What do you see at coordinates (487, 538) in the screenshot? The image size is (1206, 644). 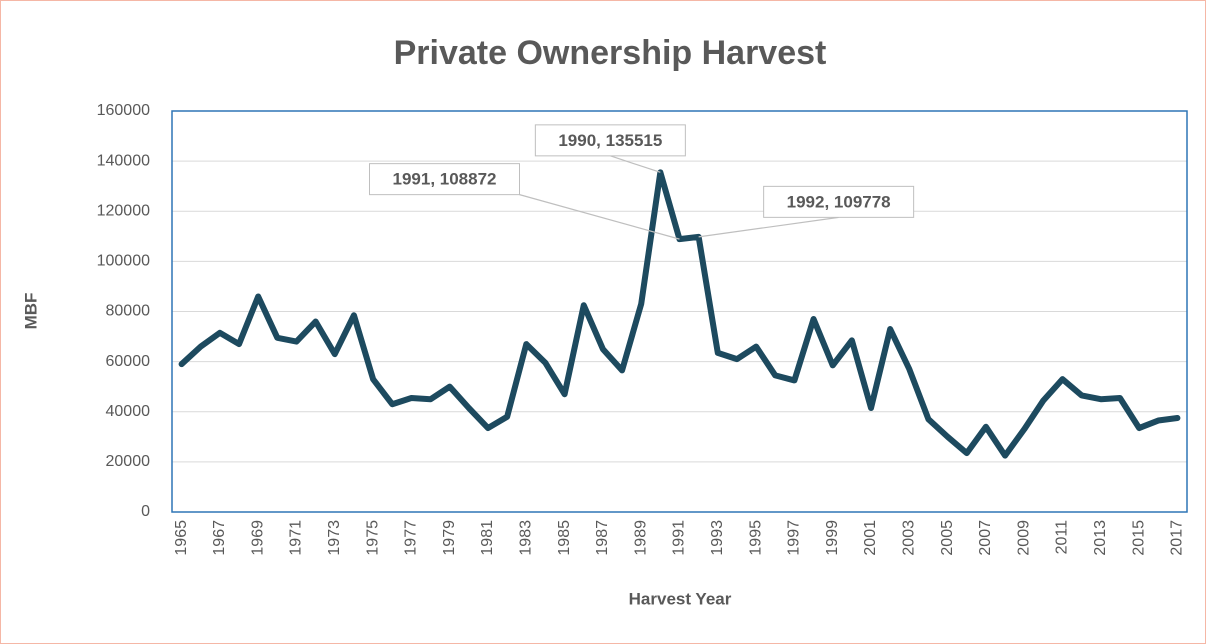 I see `x-tick-label: 1981` at bounding box center [487, 538].